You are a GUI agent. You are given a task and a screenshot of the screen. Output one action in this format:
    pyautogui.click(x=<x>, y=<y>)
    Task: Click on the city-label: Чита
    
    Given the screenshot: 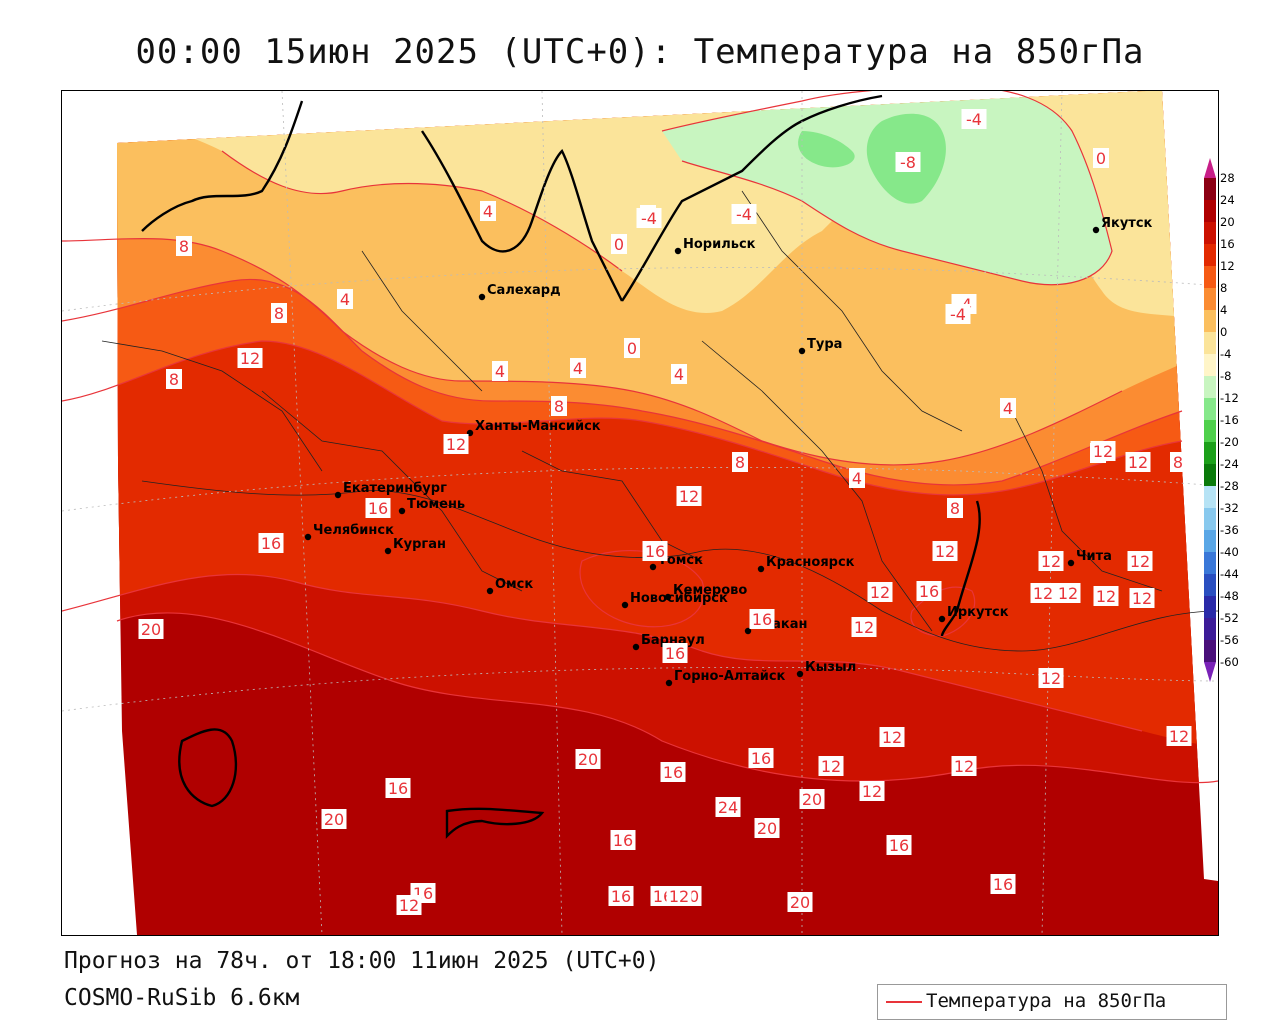 What is the action you would take?
    pyautogui.click(x=1094, y=556)
    